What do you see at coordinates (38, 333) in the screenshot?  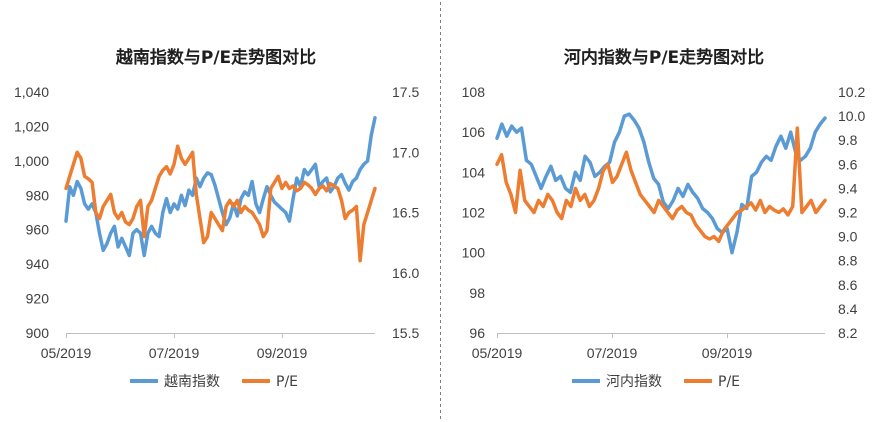 I see `left-y-tick-label: 900` at bounding box center [38, 333].